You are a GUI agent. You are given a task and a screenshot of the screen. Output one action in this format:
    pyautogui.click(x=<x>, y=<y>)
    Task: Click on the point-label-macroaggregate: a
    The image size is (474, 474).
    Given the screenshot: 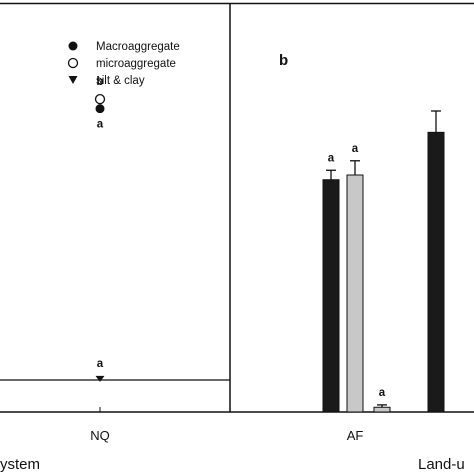 What is the action you would take?
    pyautogui.click(x=100, y=125)
    